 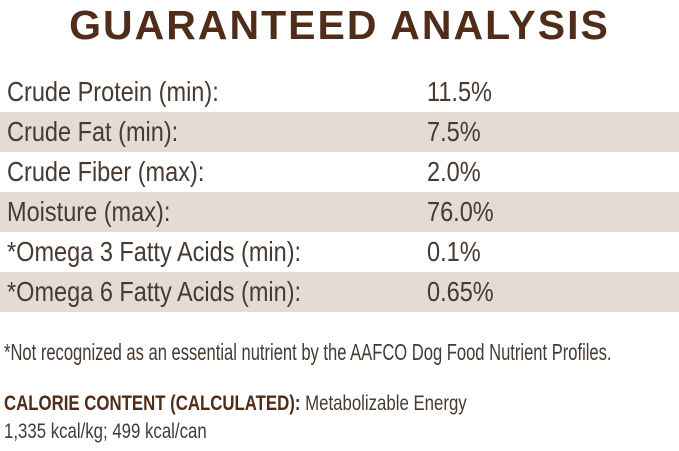 What do you see at coordinates (454, 131) in the screenshot?
I see `nutrient-value: 7.5%` at bounding box center [454, 131].